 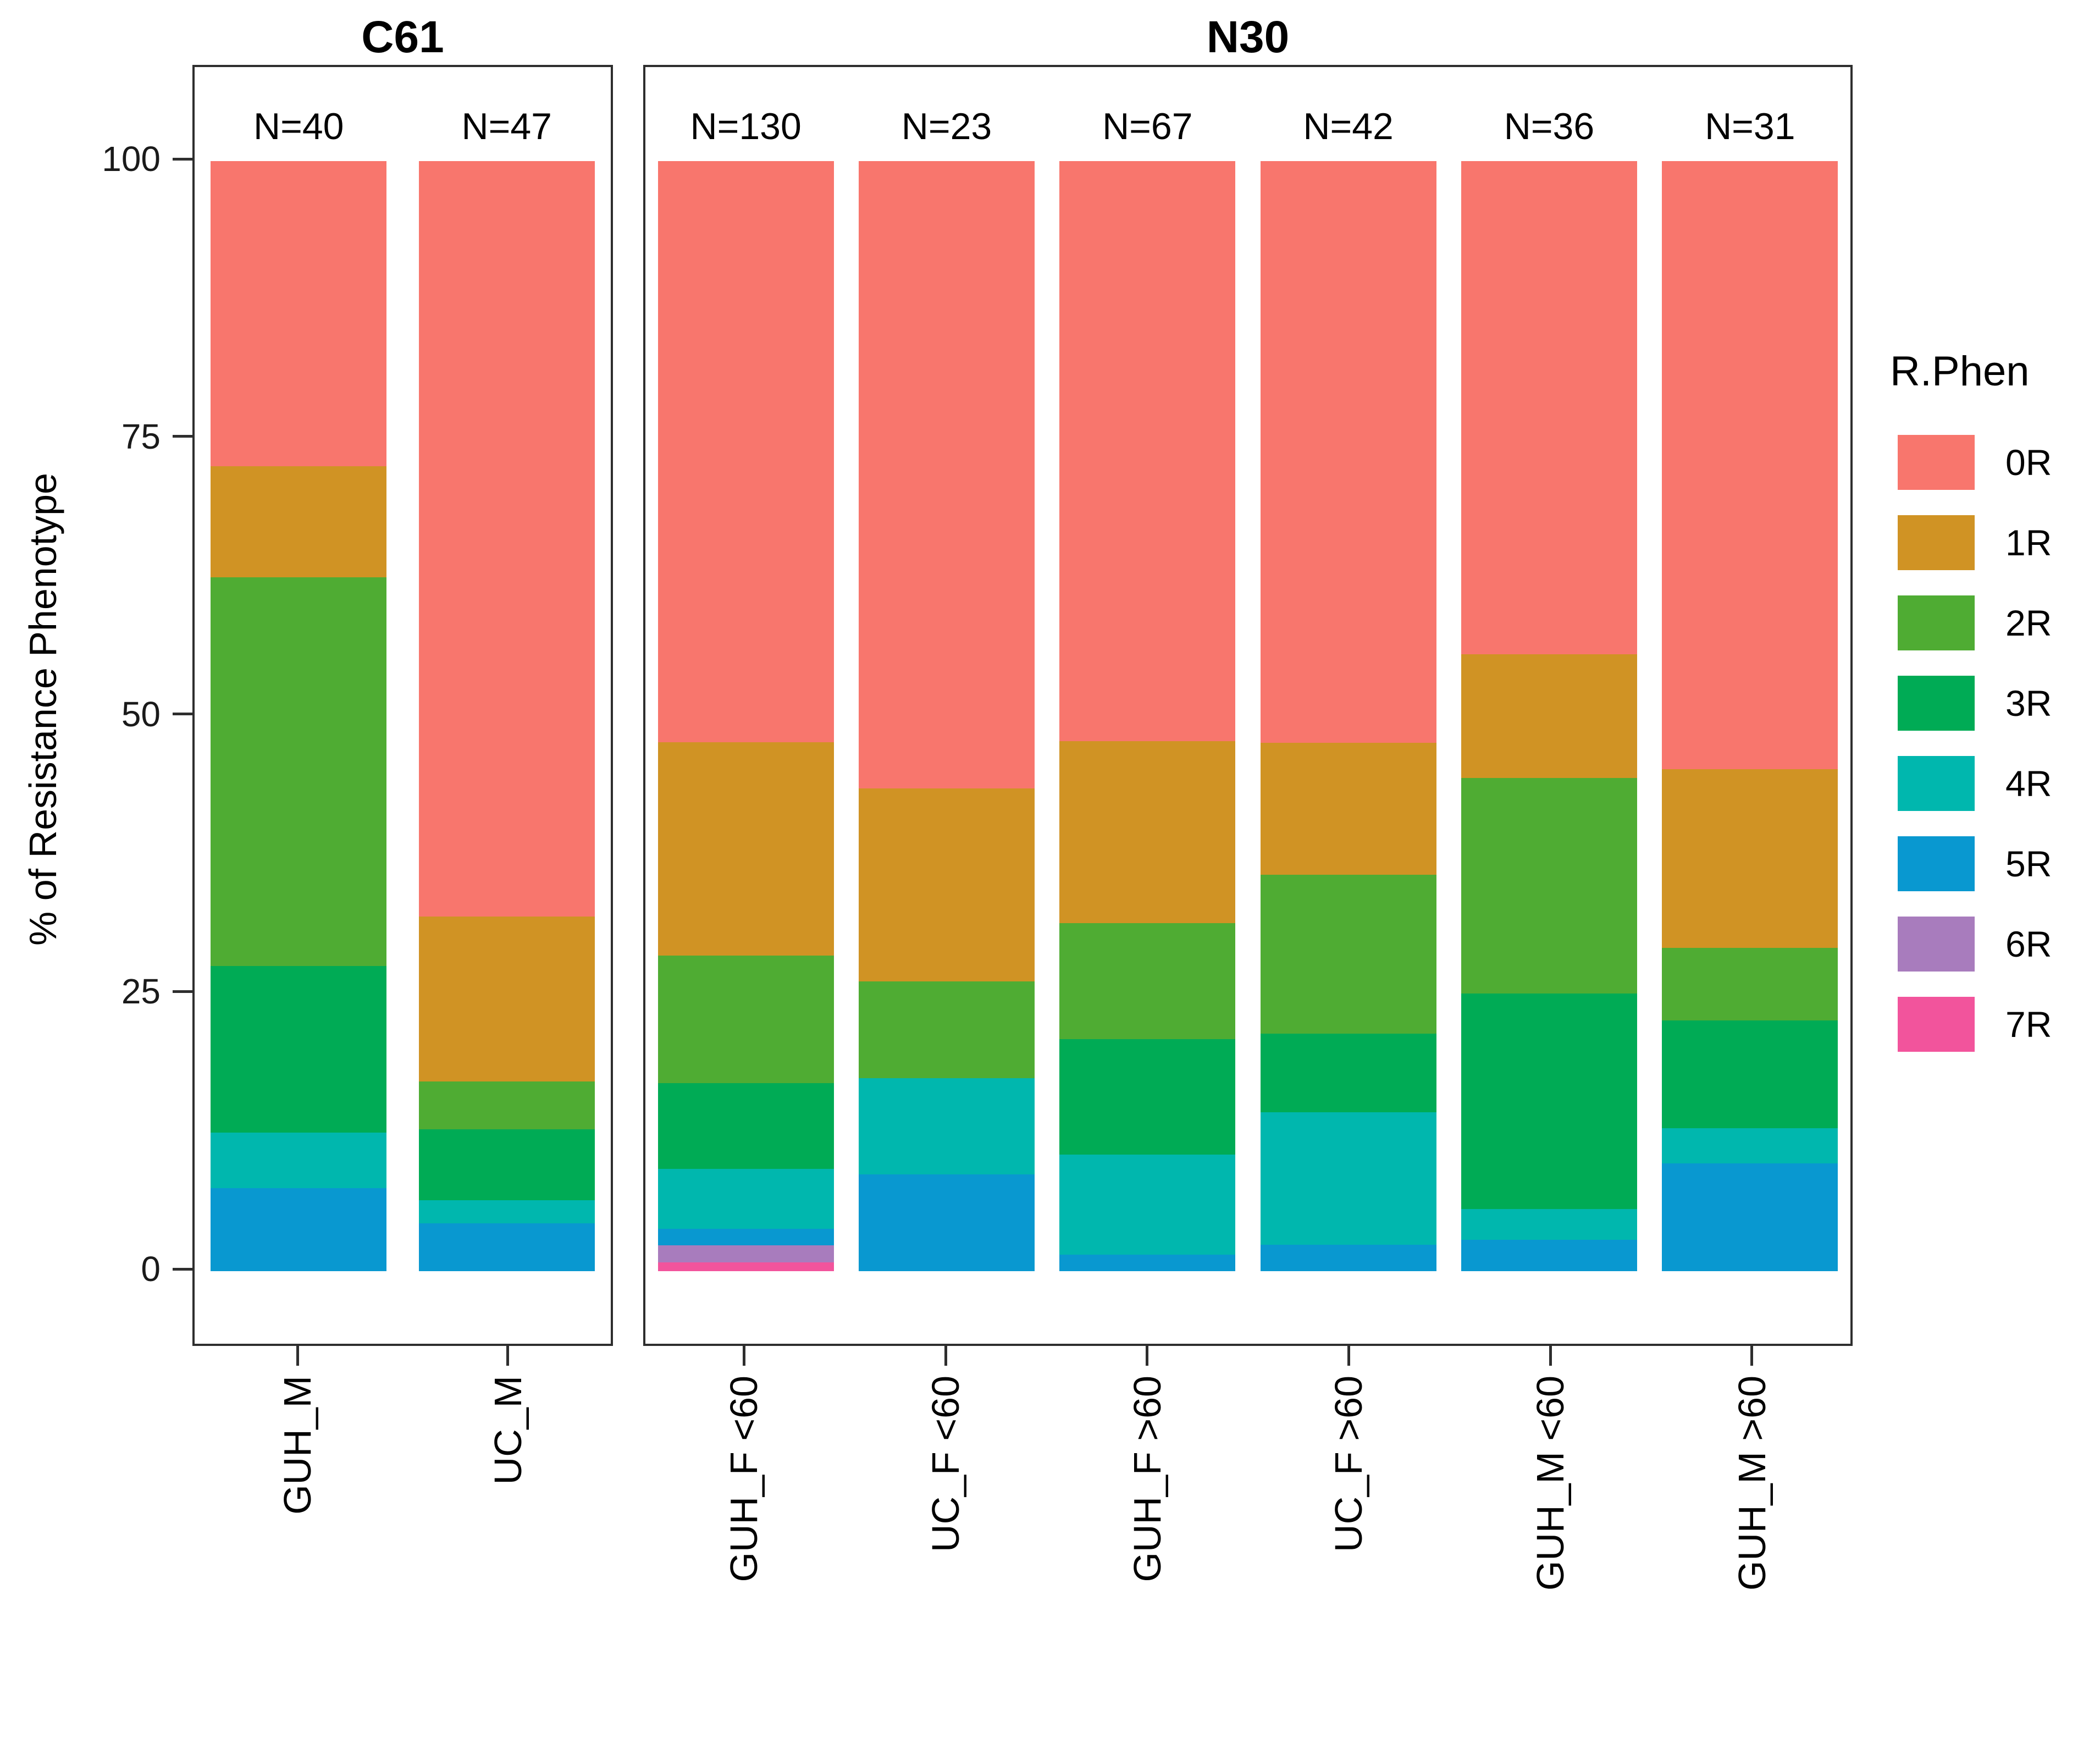 I want to click on bar-slot-UC_F <60: N=23, so click(x=946, y=705).